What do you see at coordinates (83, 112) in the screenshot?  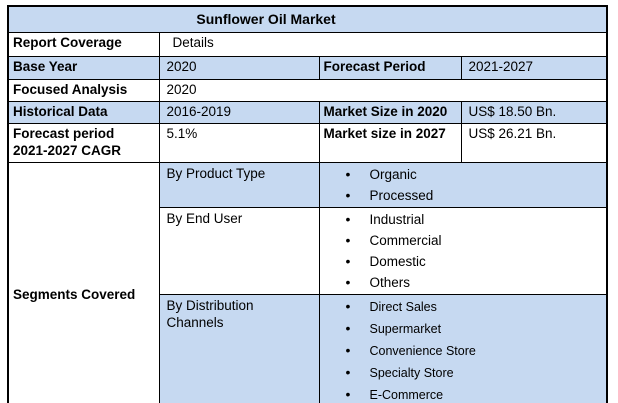 I see `historical-data-label: Historical Data` at bounding box center [83, 112].